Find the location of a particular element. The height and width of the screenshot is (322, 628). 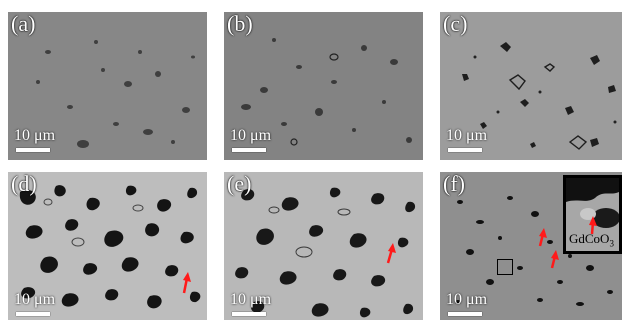

panel-label-c: (c) is located at coordinates (455, 24).